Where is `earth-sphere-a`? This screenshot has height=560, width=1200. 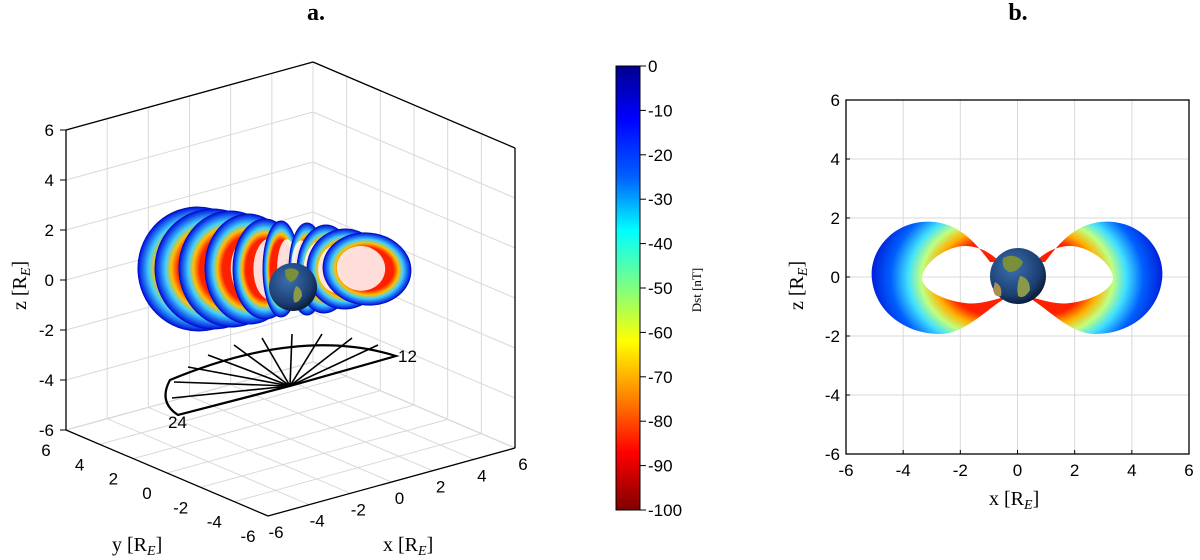 earth-sphere-a is located at coordinates (293, 287).